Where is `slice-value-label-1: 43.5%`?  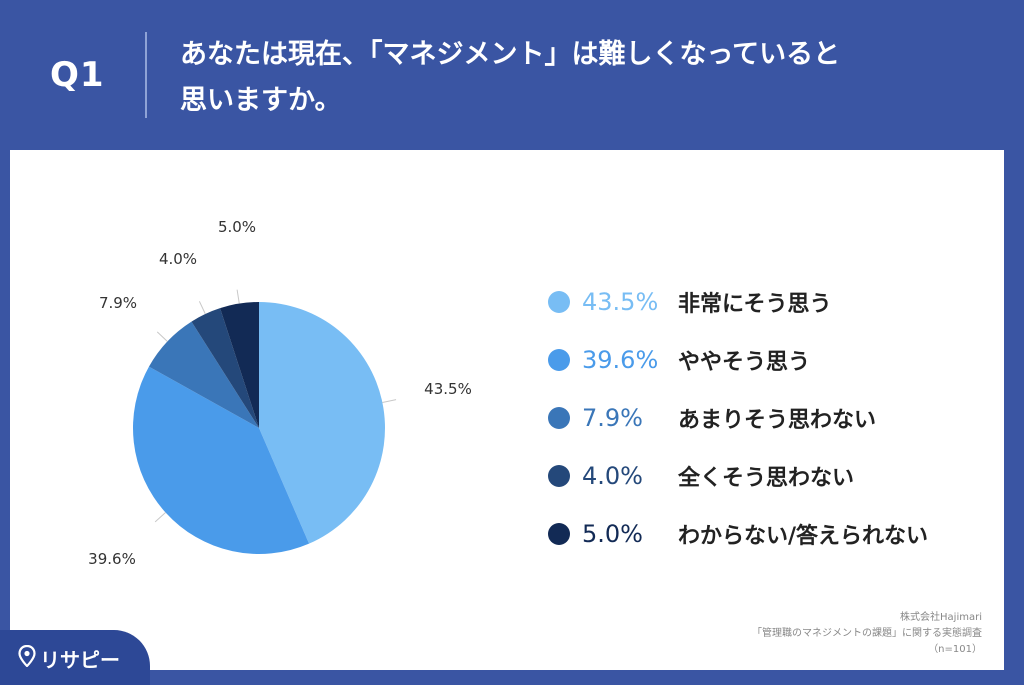 slice-value-label-1: 43.5% is located at coordinates (448, 389).